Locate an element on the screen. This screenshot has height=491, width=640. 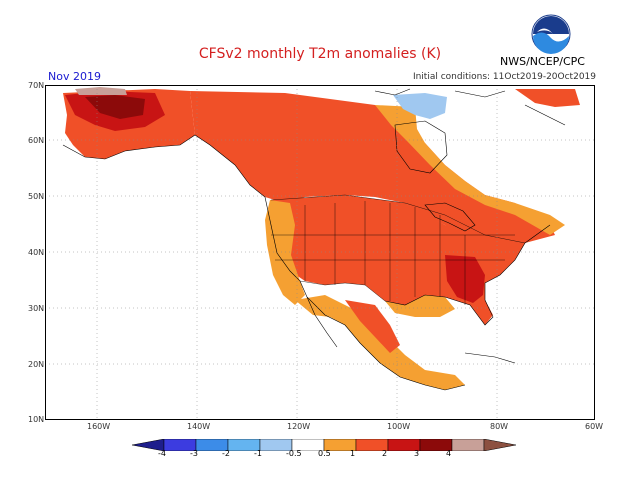
forecast-month: Nov 2019 is located at coordinates (74, 76).